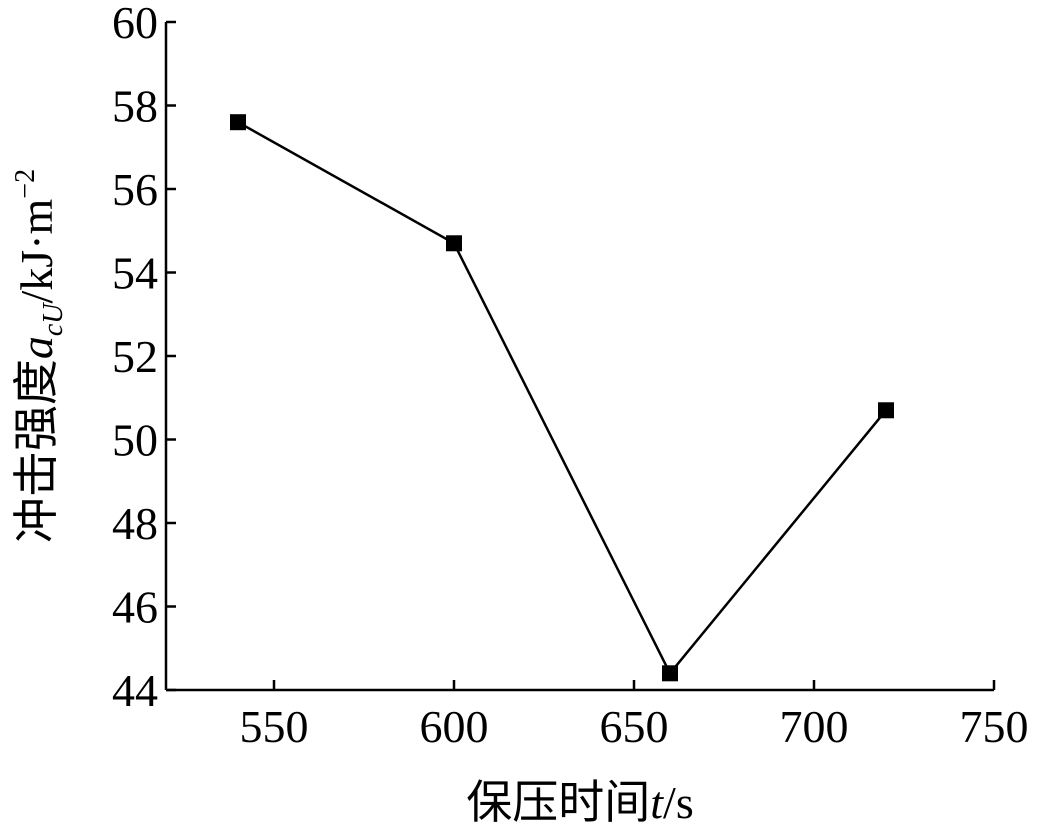 The height and width of the screenshot is (834, 1040). I want to click on y-tick-label: 60, so click(135, 24).